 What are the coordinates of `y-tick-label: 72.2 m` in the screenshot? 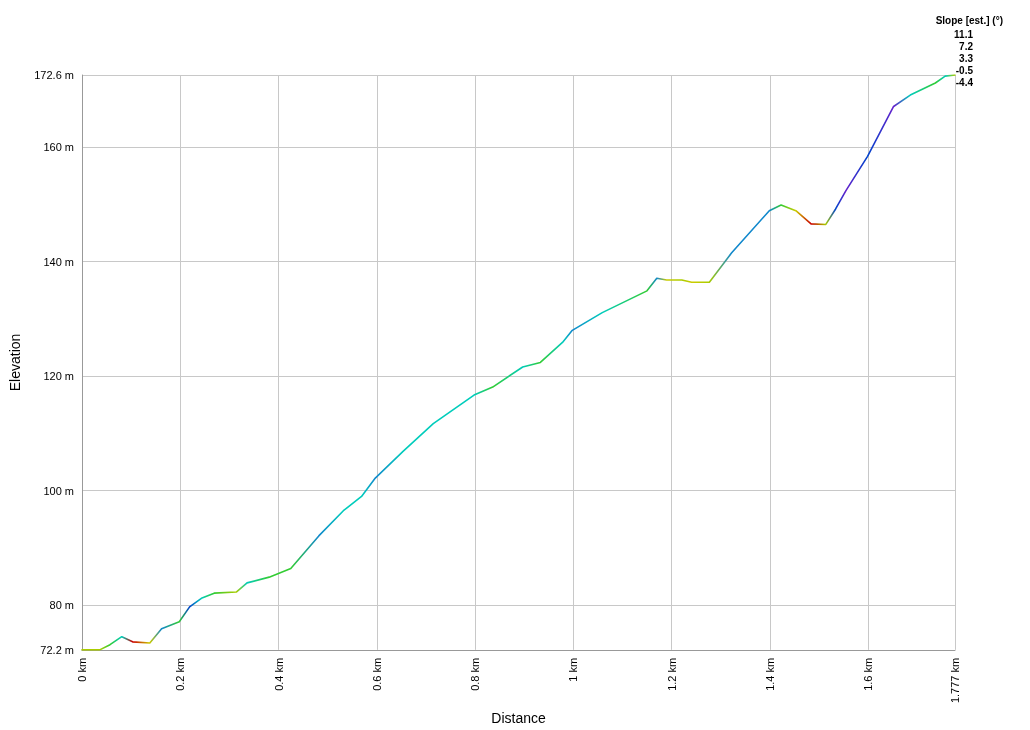 It's located at (57, 649).